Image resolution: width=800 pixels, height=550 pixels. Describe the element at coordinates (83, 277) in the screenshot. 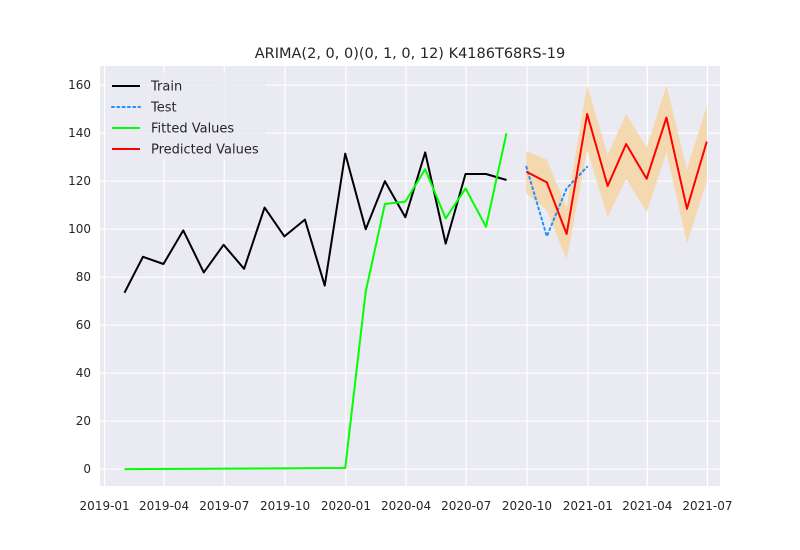

I see `y-tick-label: 80` at that location.